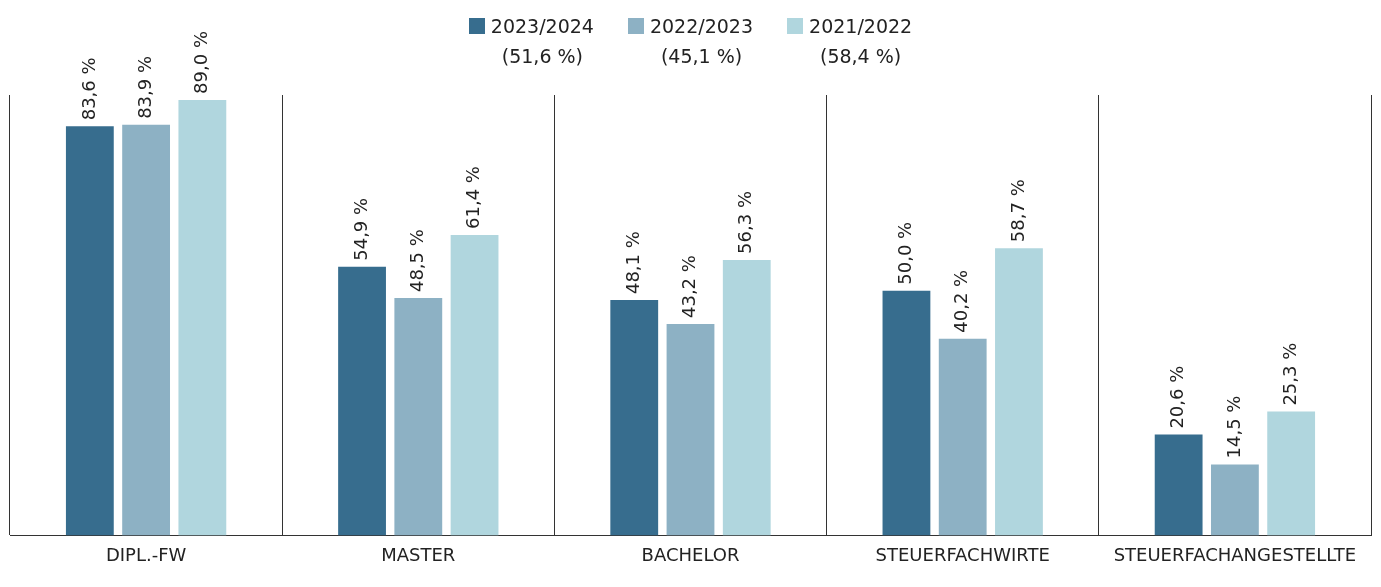 The height and width of the screenshot is (587, 1381). I want to click on x-tick-label: DIPL.-FW, so click(146, 554).